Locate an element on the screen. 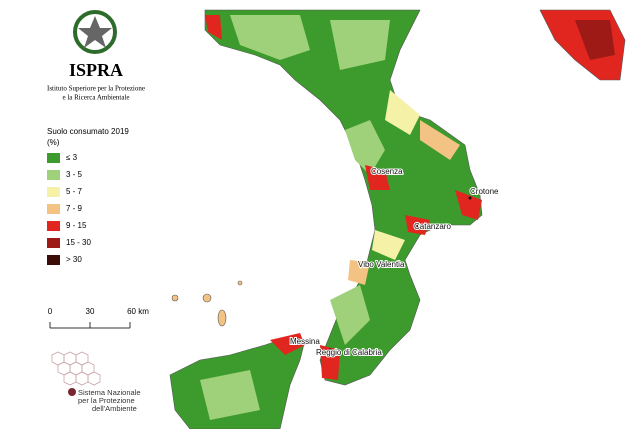 This screenshot has width=640, height=429. legend-label: 7 - 9 is located at coordinates (74, 208).